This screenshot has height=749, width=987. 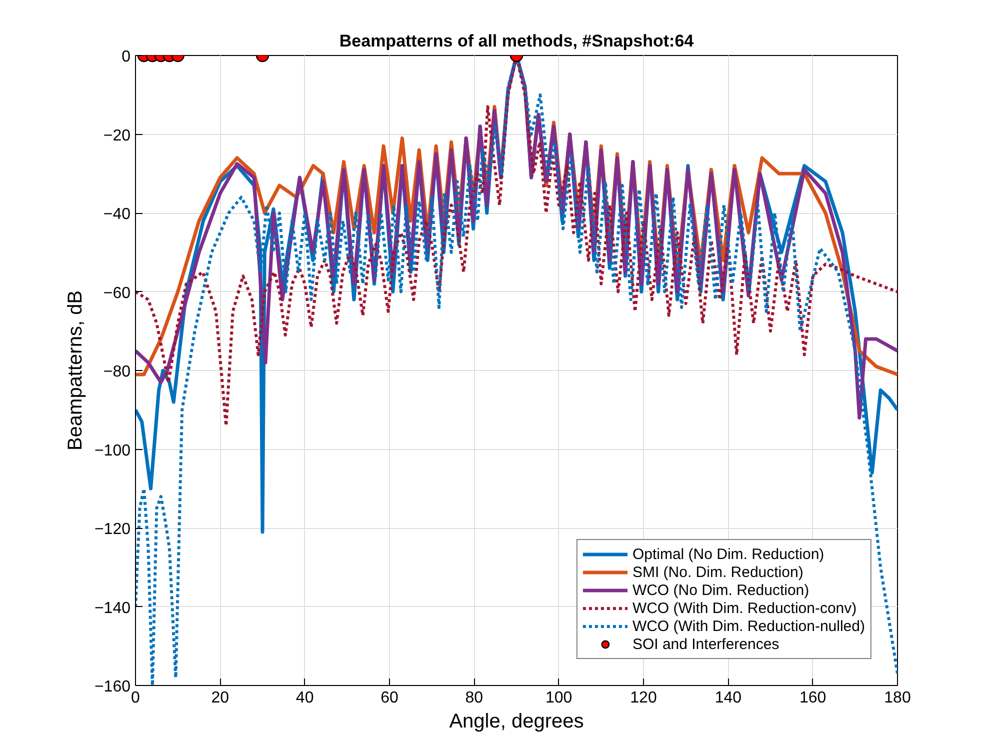 I want to click on x-tick-label: 160, so click(x=812, y=698).